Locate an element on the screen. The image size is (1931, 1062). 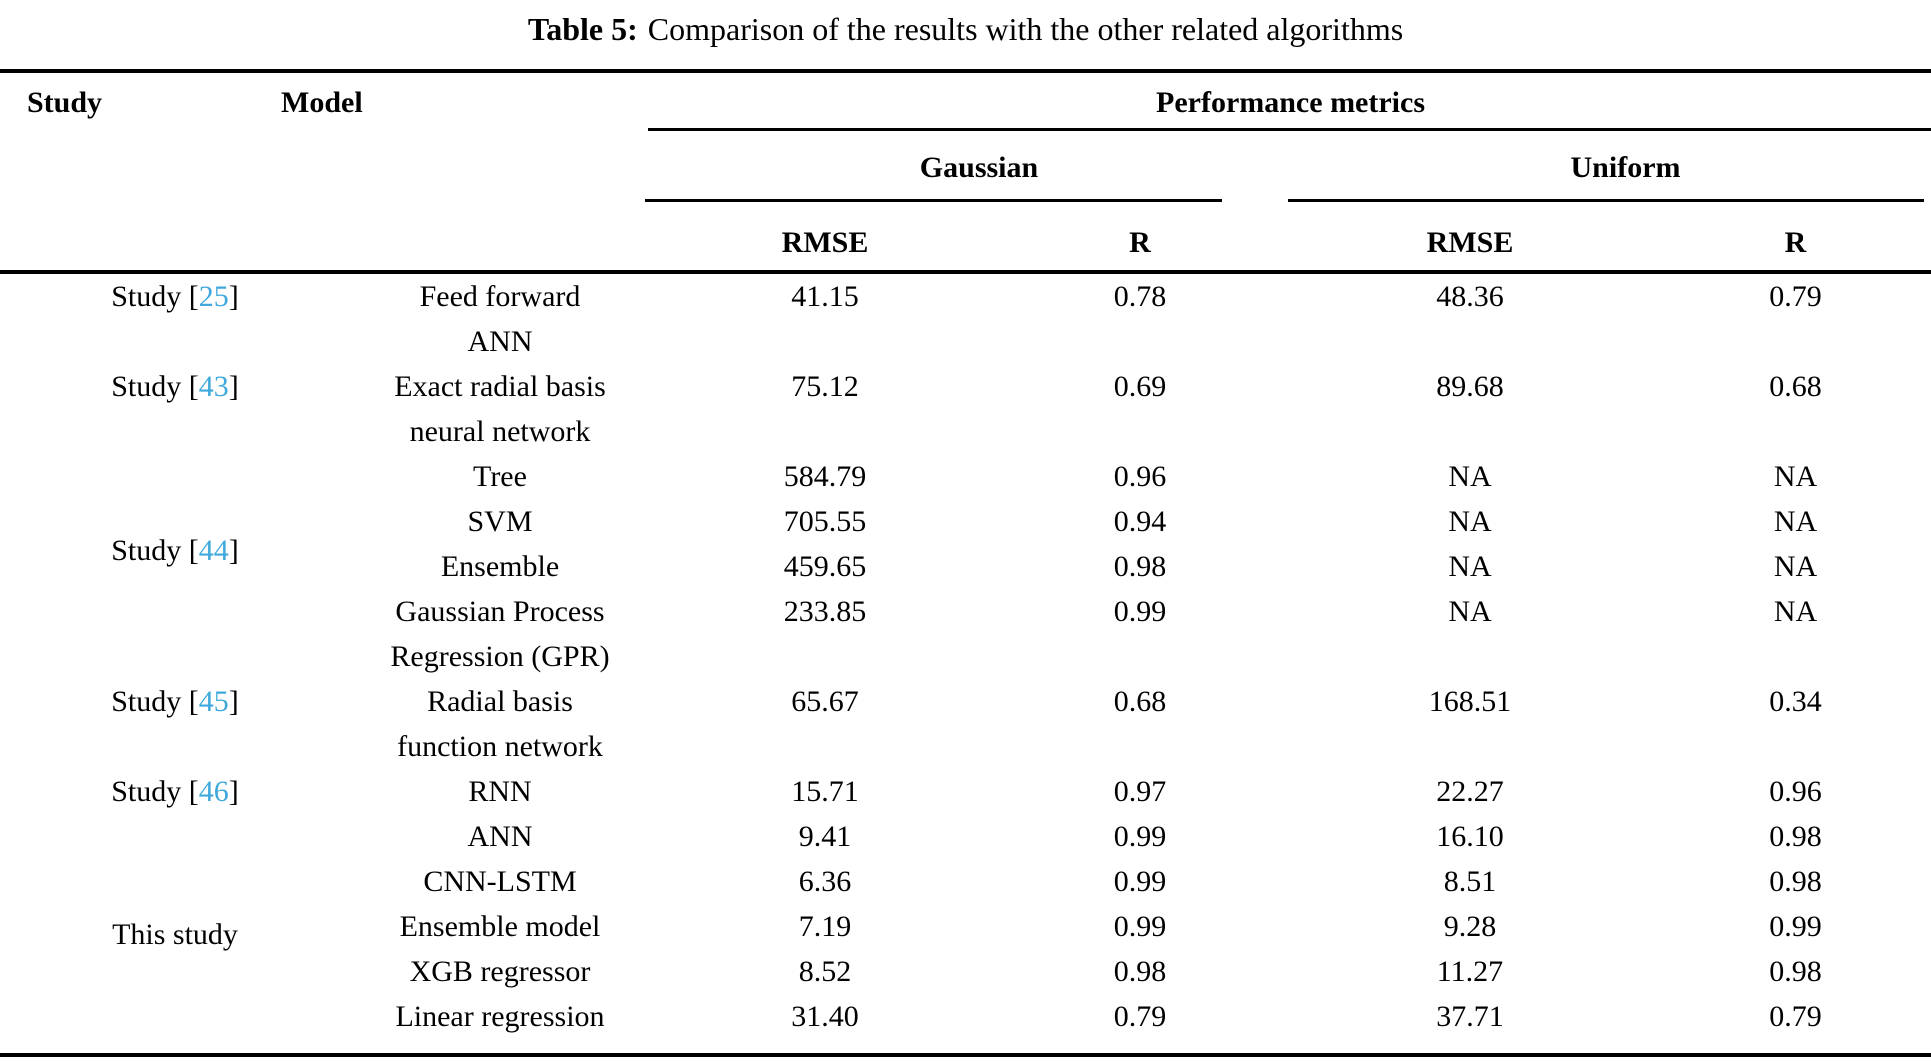
uniform-rmse-cell: 22.27 is located at coordinates (1470, 791).